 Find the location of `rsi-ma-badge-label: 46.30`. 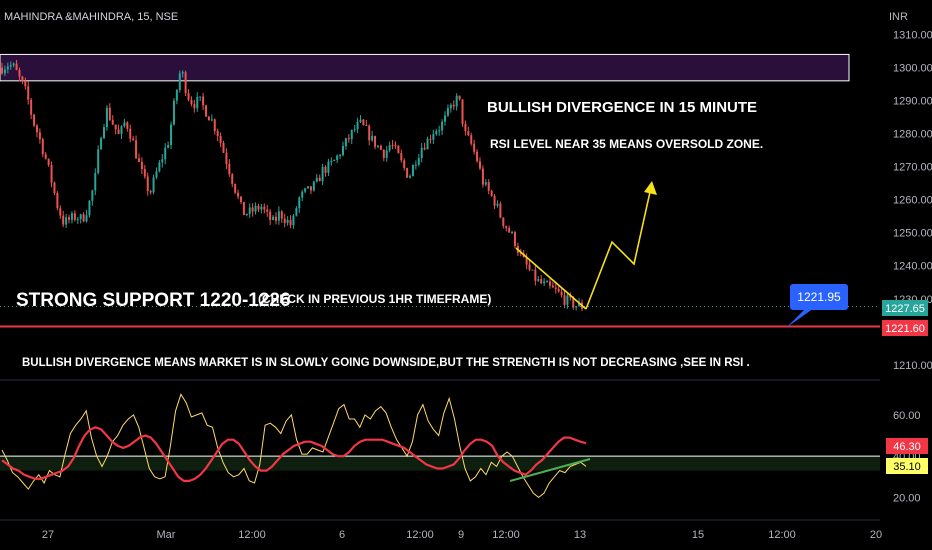

rsi-ma-badge-label: 46.30 is located at coordinates (907, 447).